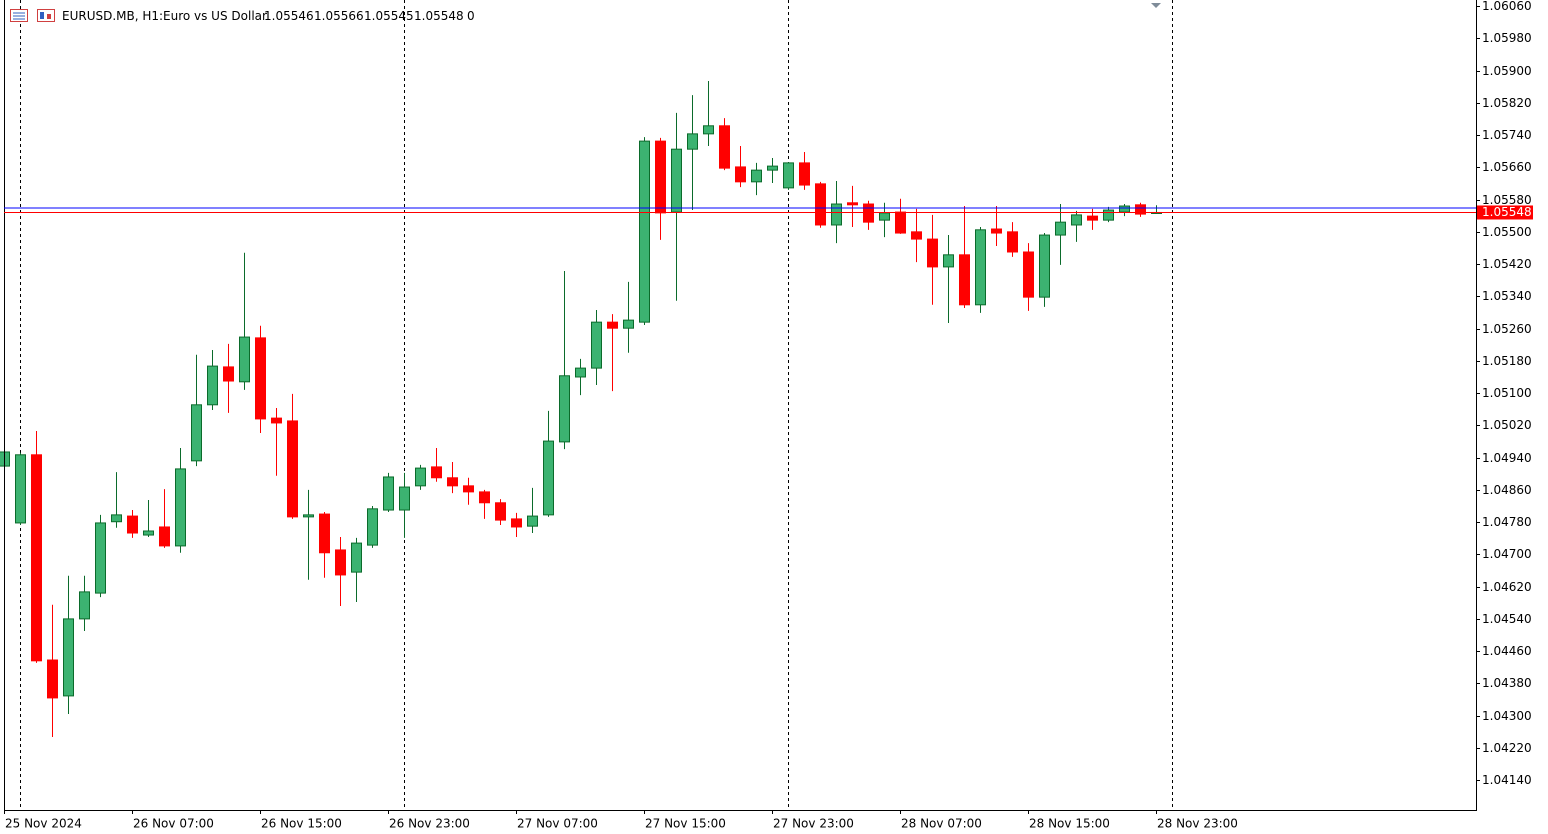 The height and width of the screenshot is (834, 1548). I want to click on x-tick-label: 26 Nov 15:00, so click(301, 824).